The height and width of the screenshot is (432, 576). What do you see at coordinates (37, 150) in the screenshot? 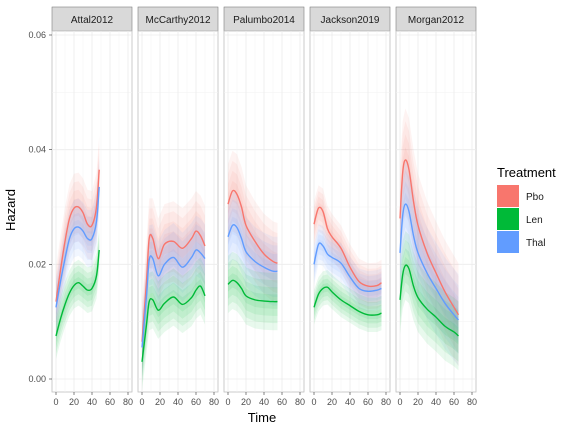
I see `y-tick-label: 0.04` at bounding box center [37, 150].